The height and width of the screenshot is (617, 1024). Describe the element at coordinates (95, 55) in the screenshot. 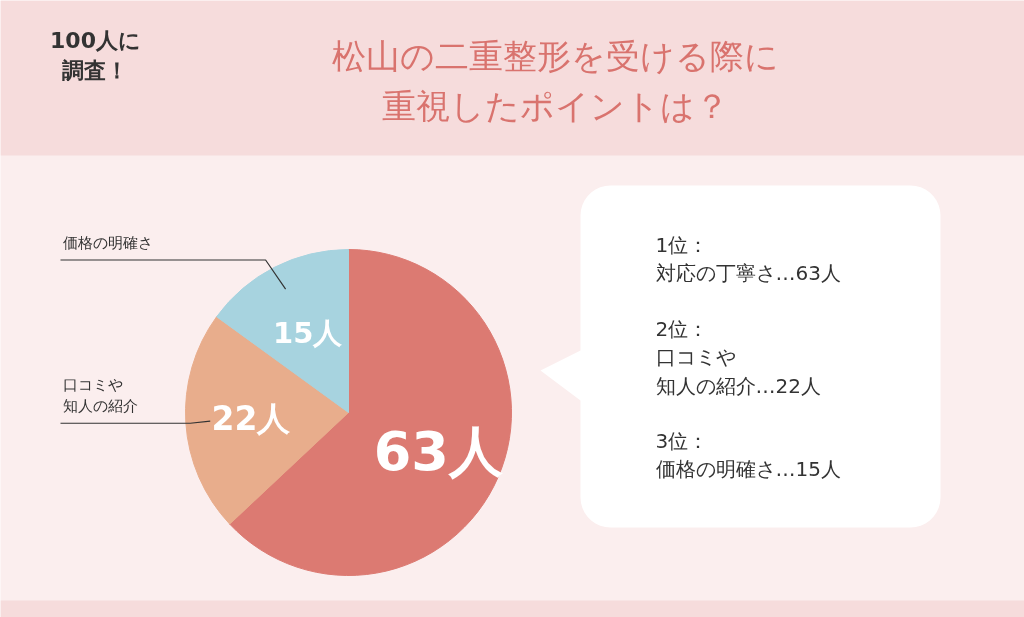

I see `text: 100人に調査！` at that location.